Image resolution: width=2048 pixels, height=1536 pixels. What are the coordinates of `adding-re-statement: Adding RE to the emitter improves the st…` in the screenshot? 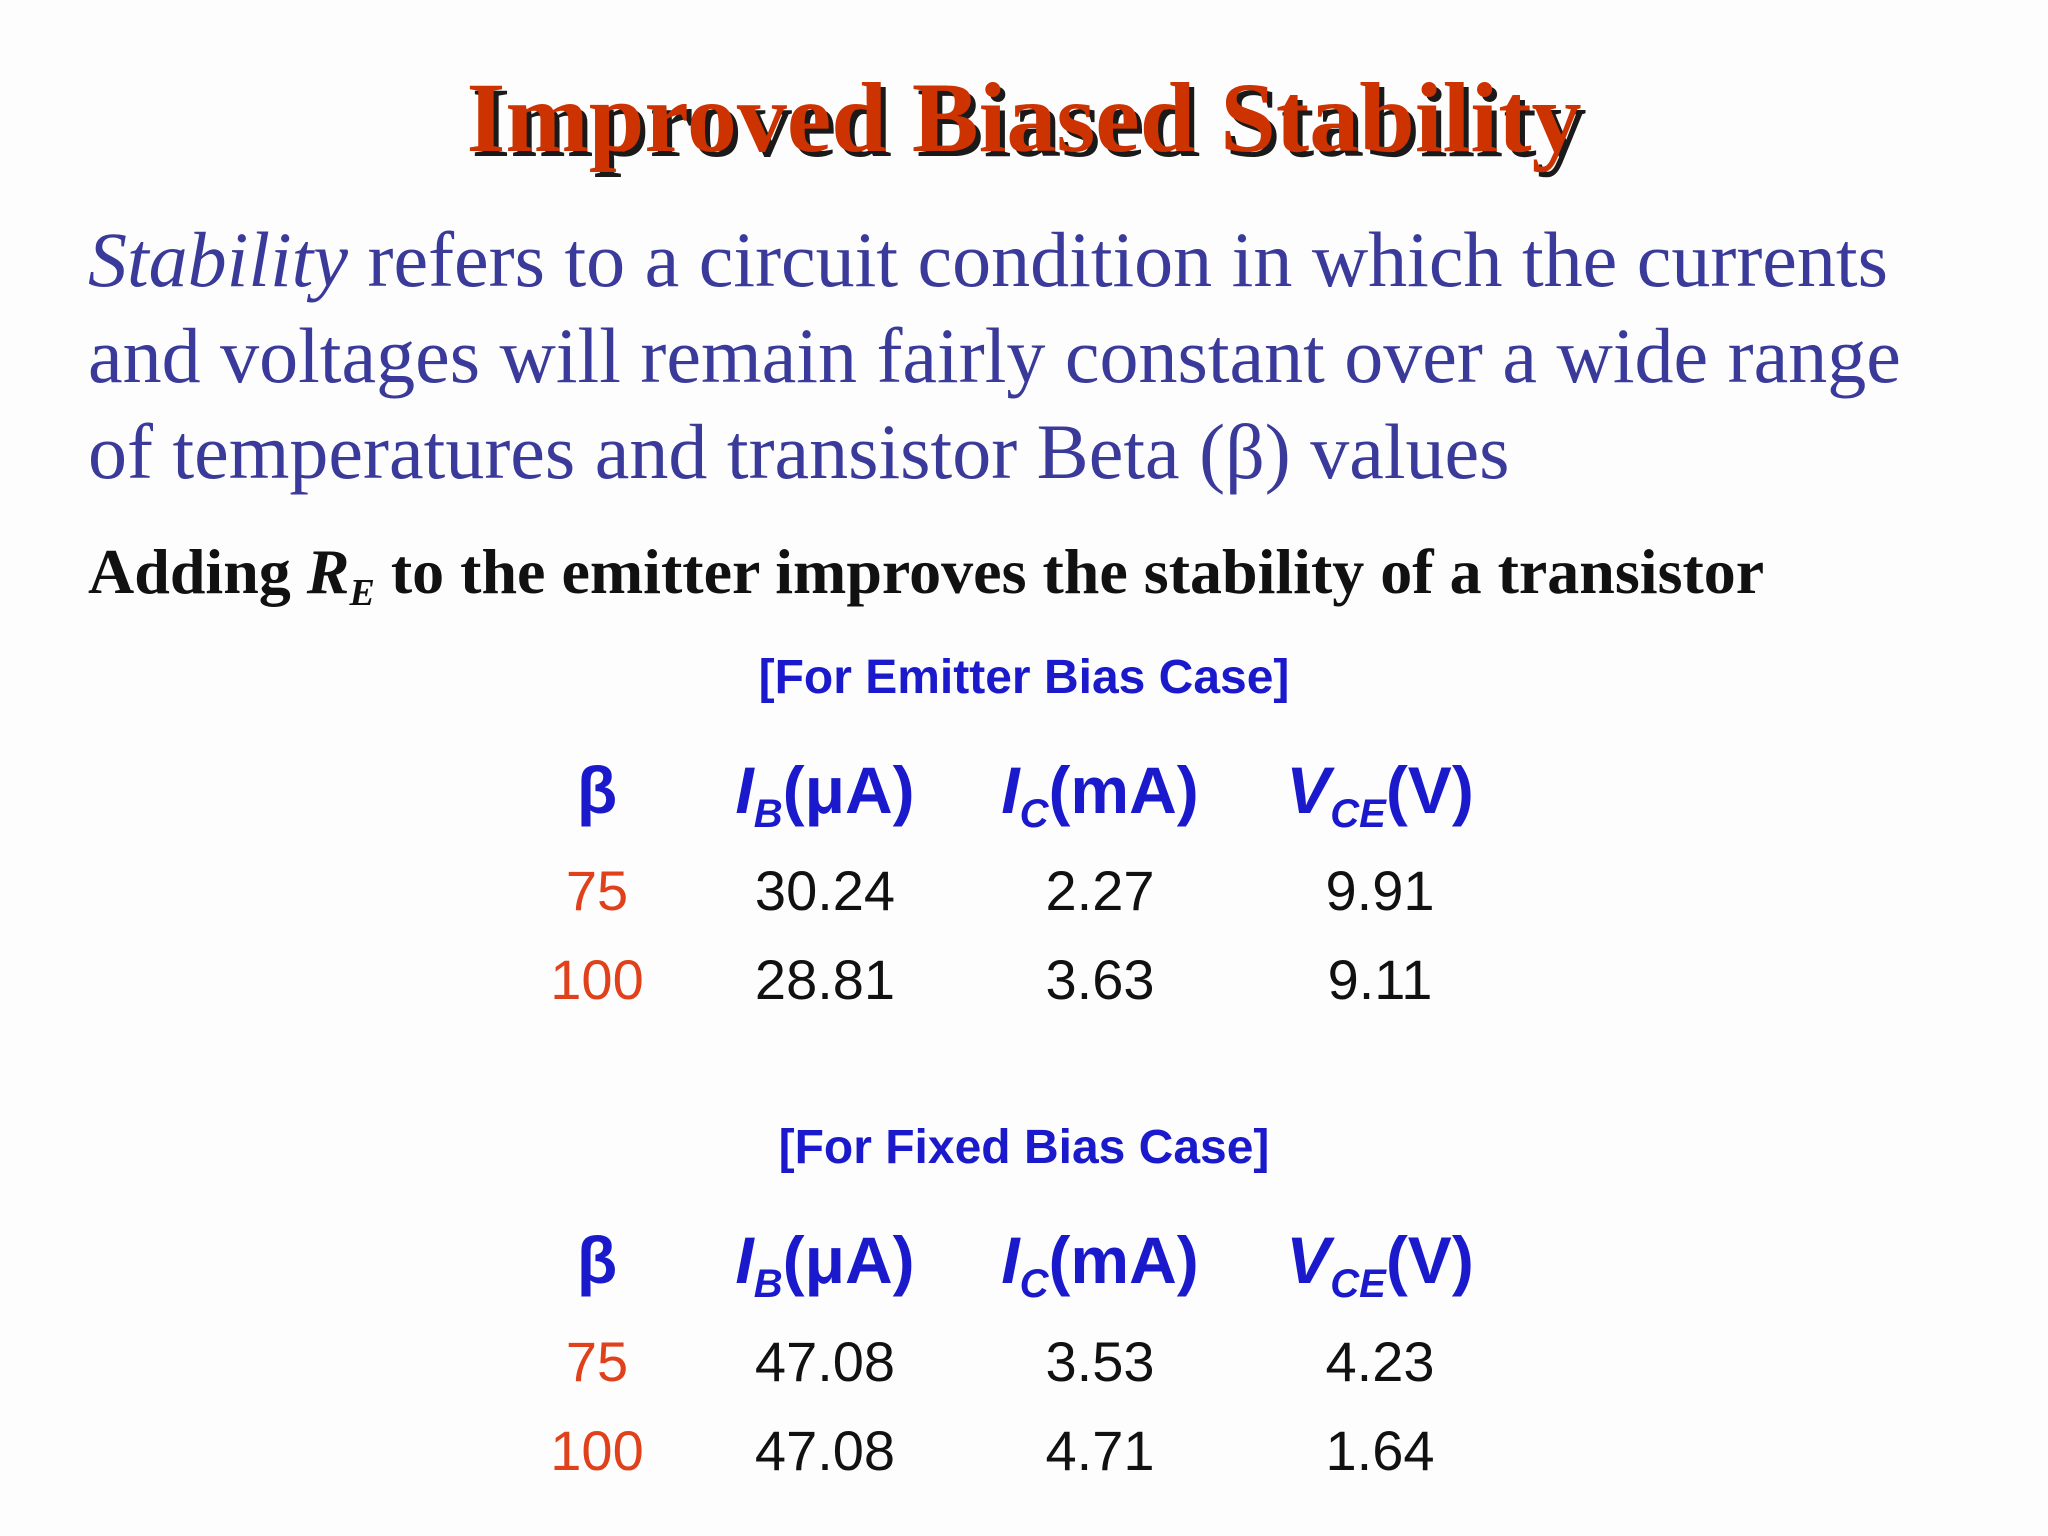 It's located at (1038, 572).